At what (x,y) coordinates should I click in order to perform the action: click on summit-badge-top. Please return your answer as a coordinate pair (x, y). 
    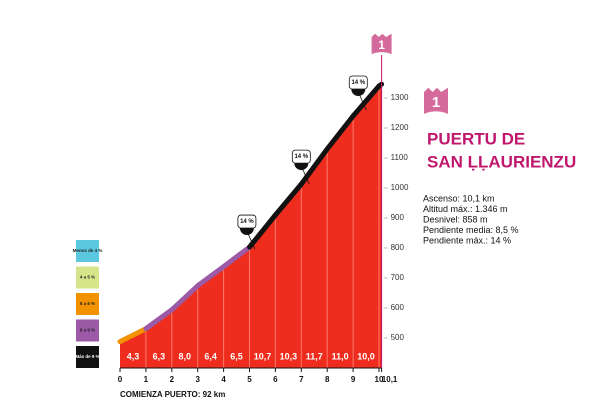
    Looking at the image, I should click on (381, 35).